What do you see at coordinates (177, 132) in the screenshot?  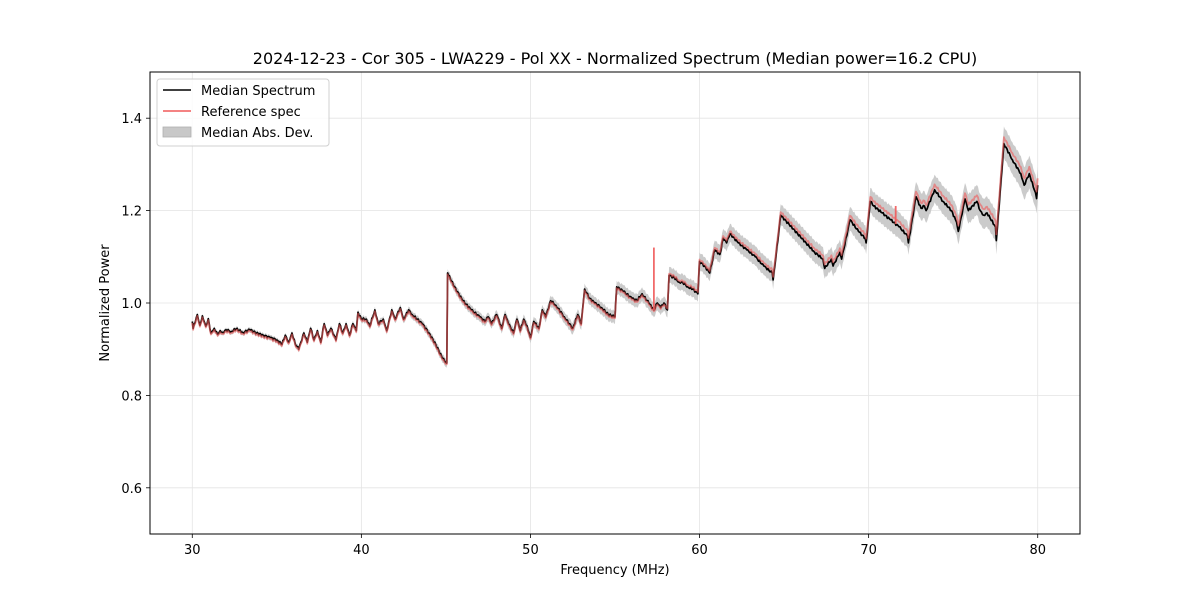 I see `legend-swatch-mad` at bounding box center [177, 132].